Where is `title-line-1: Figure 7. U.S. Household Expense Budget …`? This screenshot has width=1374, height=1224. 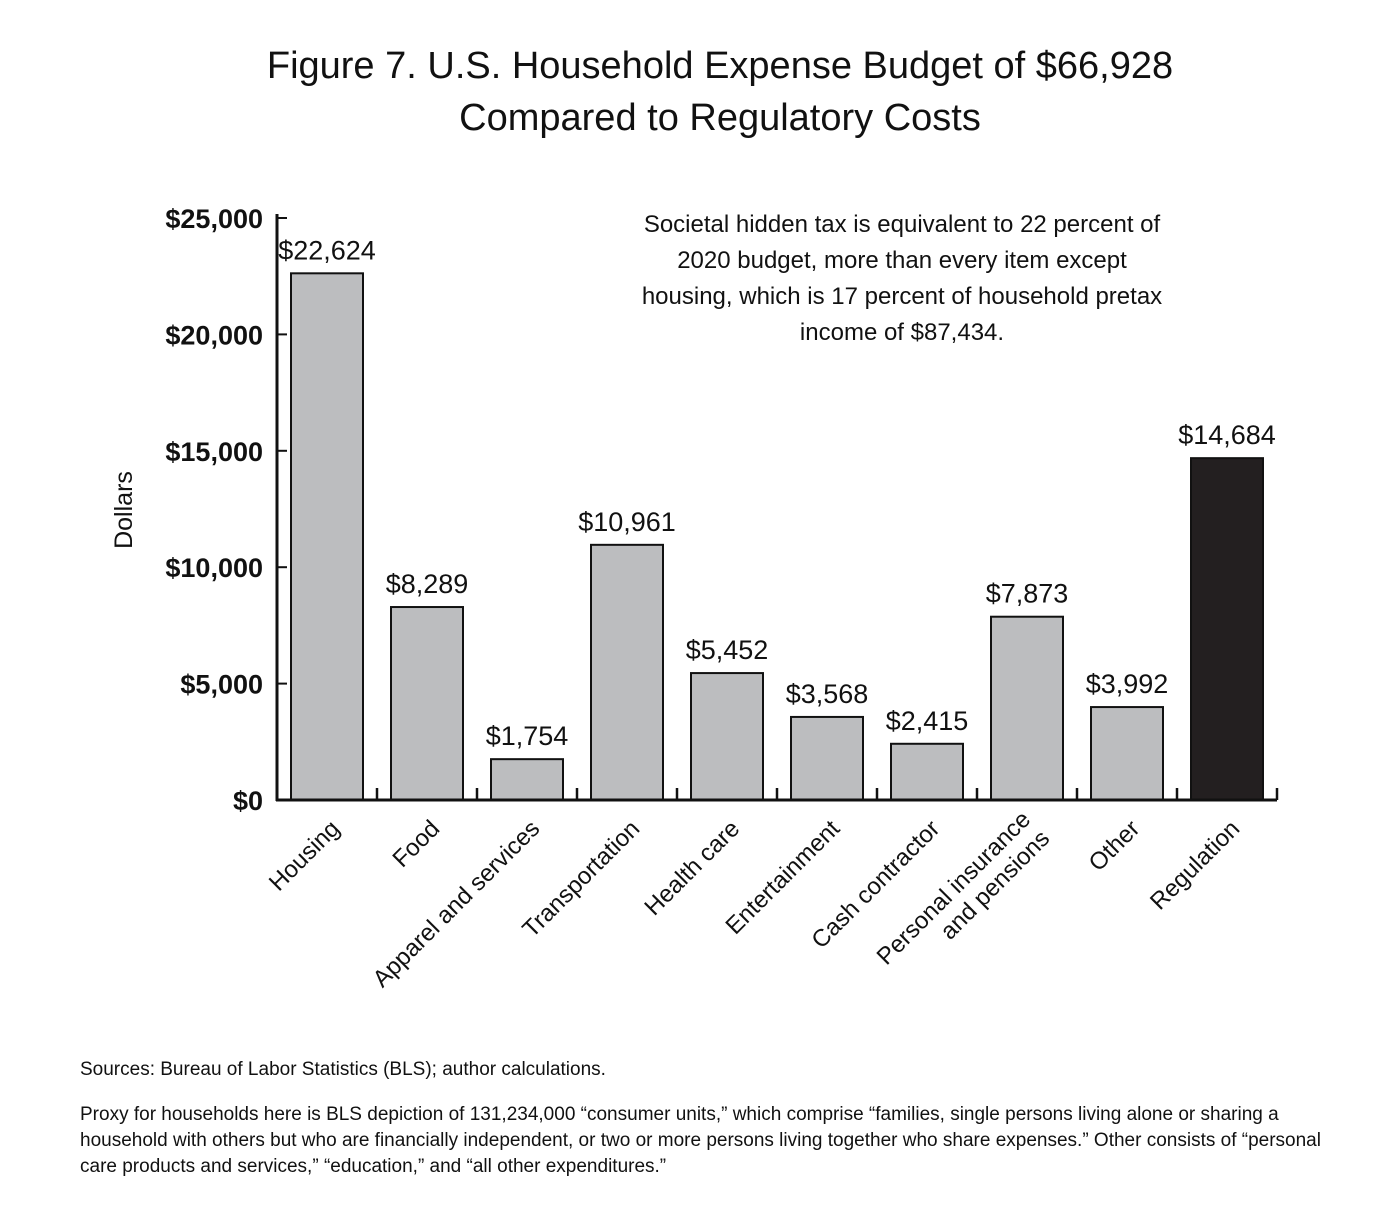 title-line-1: Figure 7. U.S. Household Expense Budget … is located at coordinates (720, 66).